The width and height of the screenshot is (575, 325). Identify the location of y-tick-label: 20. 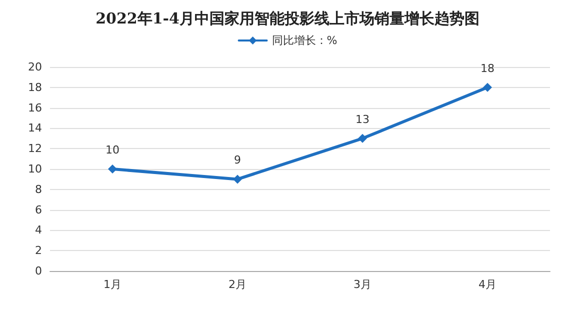
(35, 67).